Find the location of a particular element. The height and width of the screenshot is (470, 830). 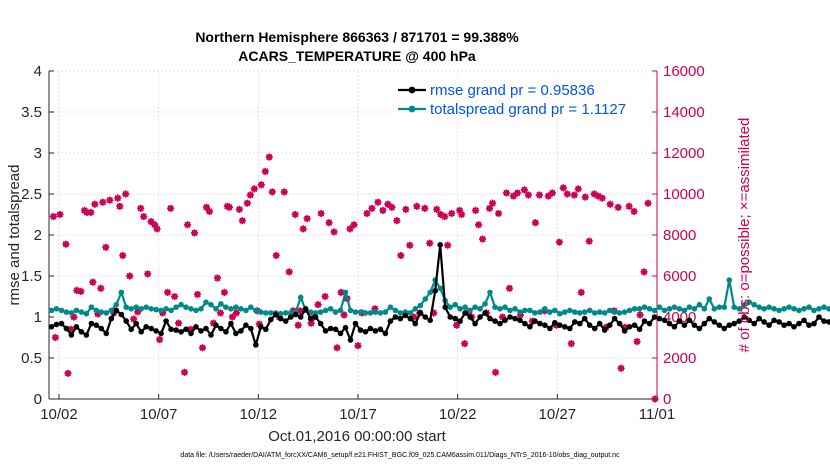

y-tick-label: 2.5 is located at coordinates (31, 194).